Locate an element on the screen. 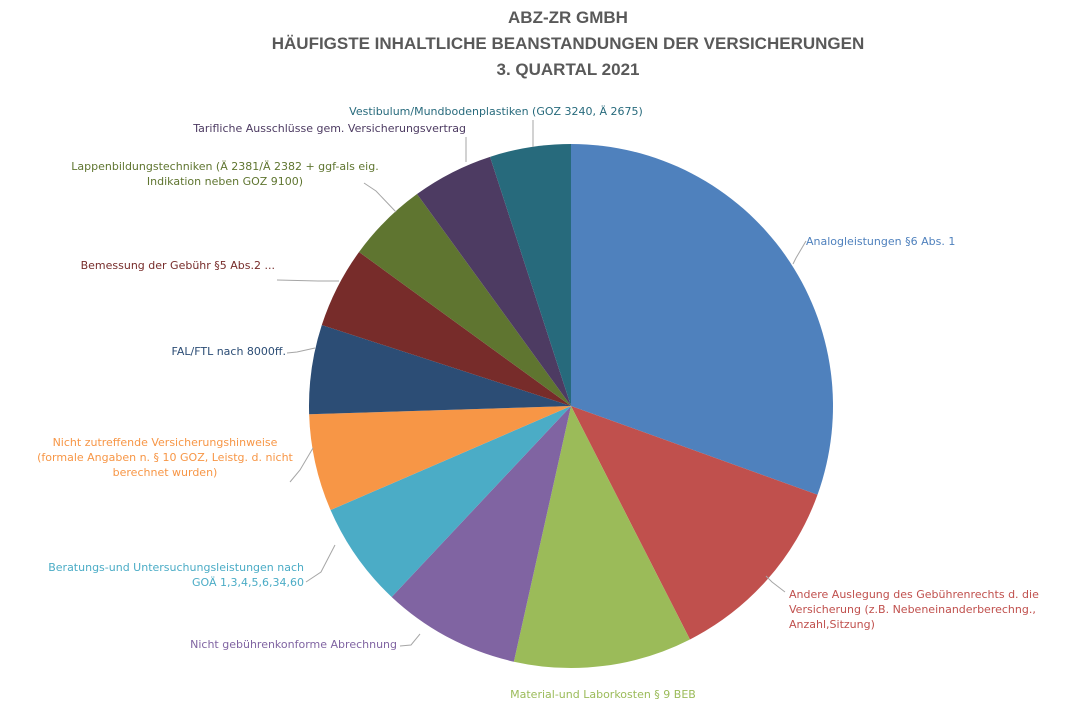  slice-label-3: Material-und Laborkosten § 9 BEB is located at coordinates (603, 694).